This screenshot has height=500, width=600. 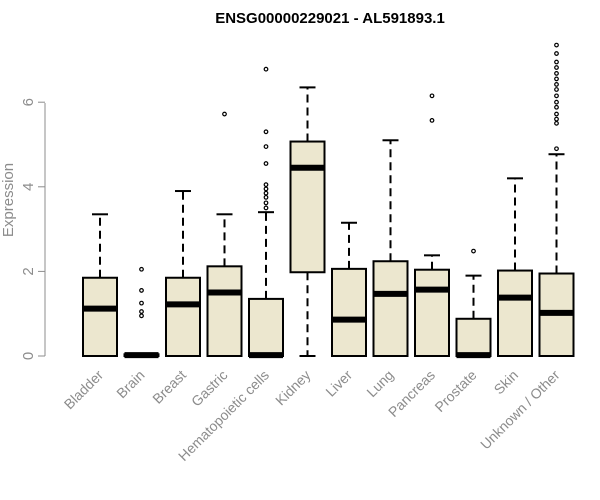 I want to click on x-tick-label: Bladder, so click(x=84, y=390).